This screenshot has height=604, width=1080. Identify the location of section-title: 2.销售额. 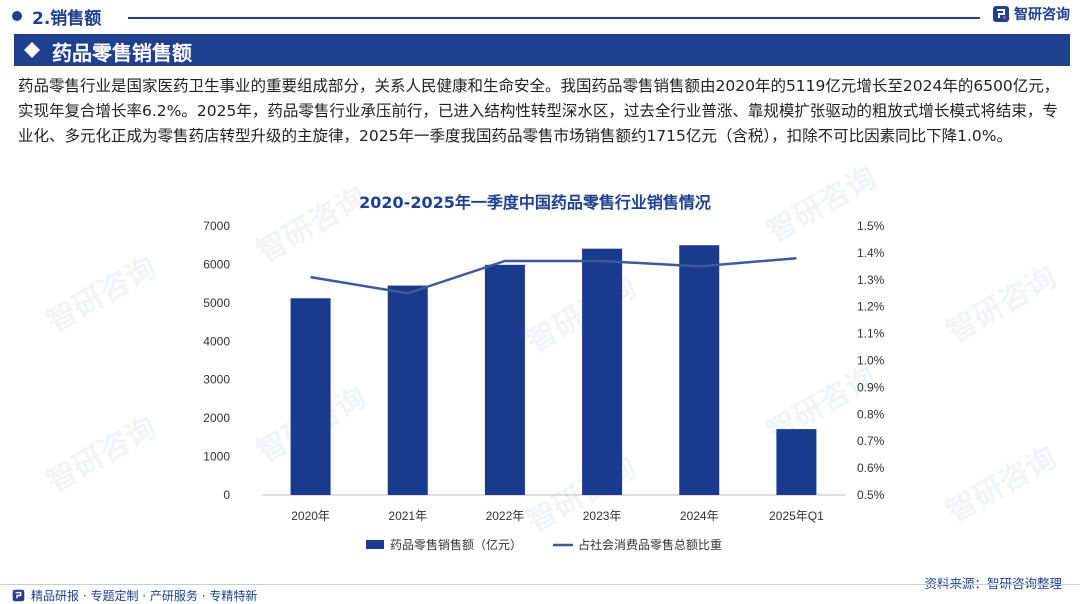
(67, 19).